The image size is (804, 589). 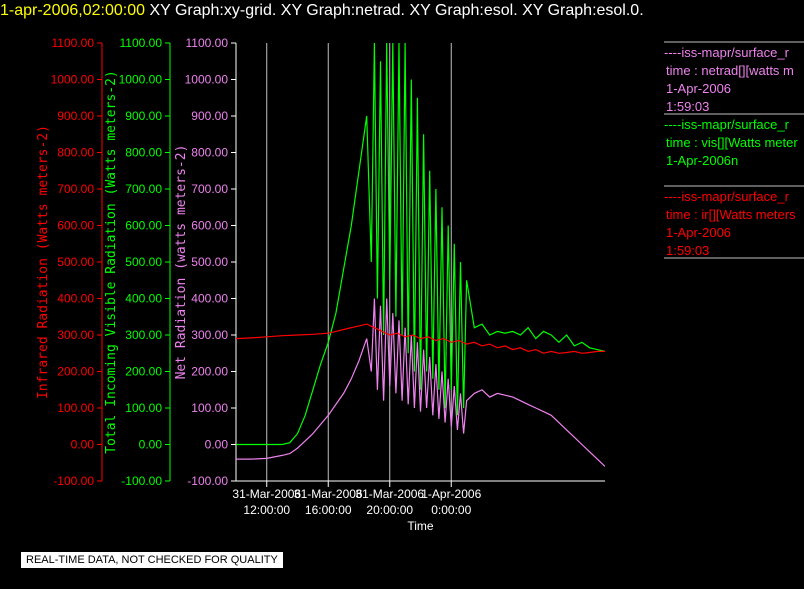 I want to click on y-tick-label-net-3: 800.00, so click(x=209, y=153).